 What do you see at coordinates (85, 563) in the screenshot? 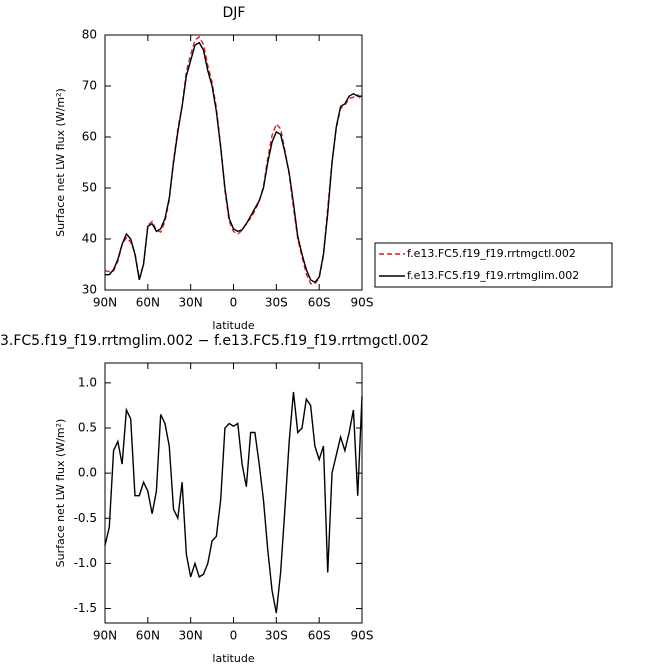
I see `y-tick-label: -1.0` at bounding box center [85, 563].